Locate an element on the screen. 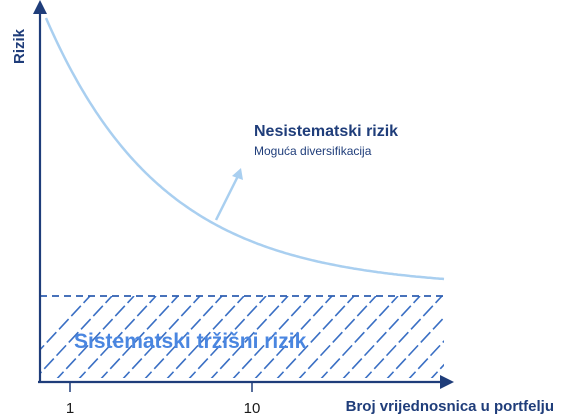  annotation-arrow is located at coordinates (228, 194).